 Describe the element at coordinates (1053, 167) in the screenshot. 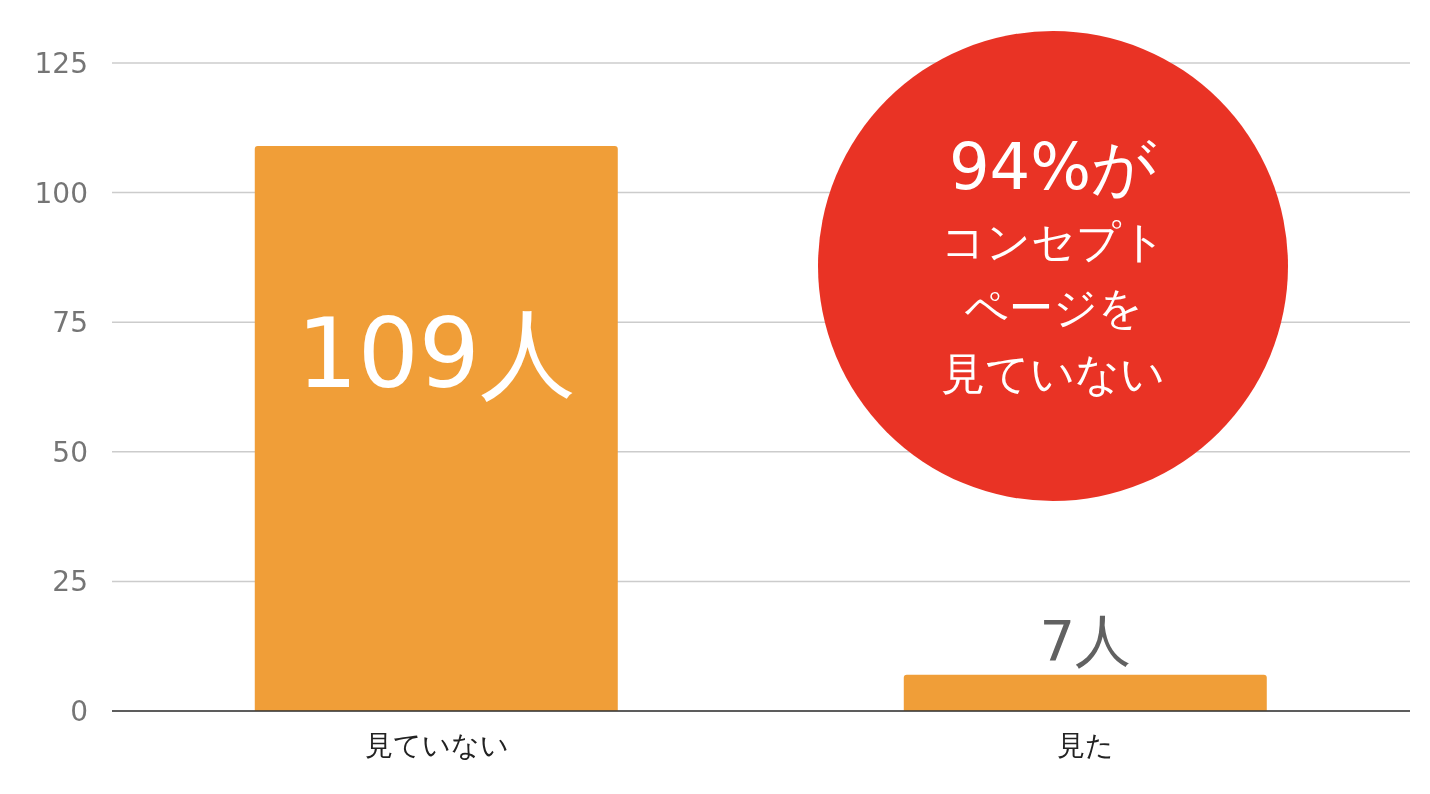

I see `annotation: 94%が` at that location.